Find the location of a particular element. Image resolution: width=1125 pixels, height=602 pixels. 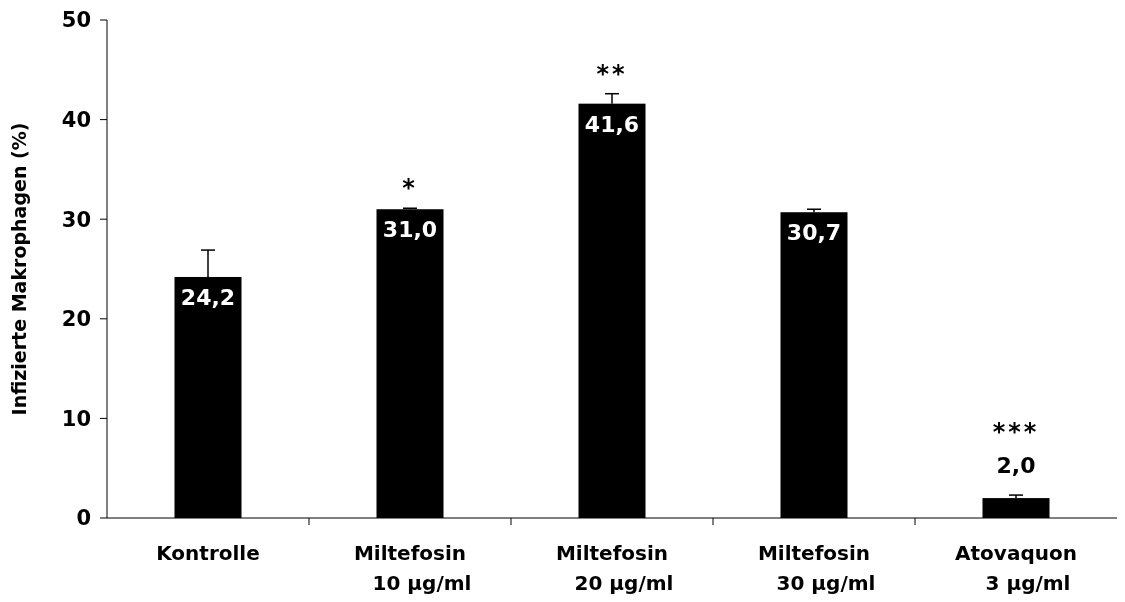

y-tick-label: 0 is located at coordinates (83, 518).